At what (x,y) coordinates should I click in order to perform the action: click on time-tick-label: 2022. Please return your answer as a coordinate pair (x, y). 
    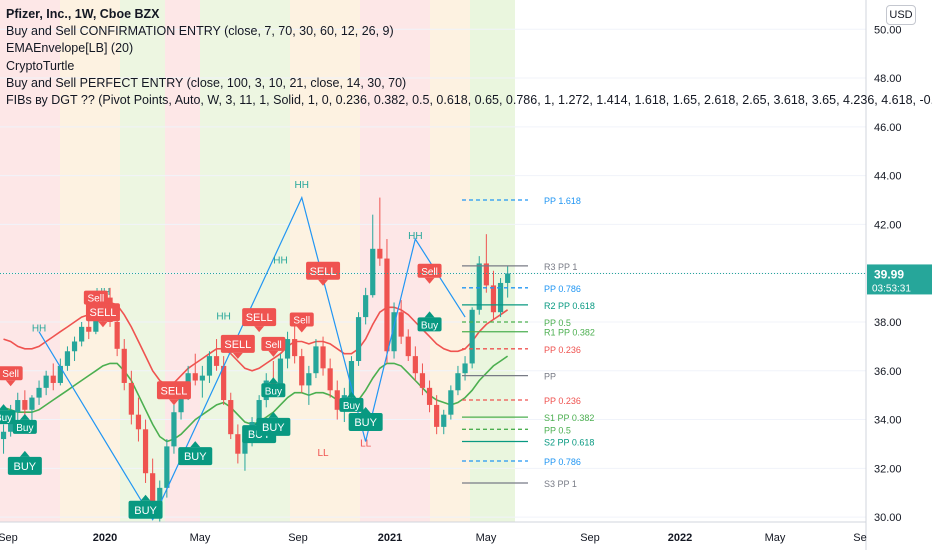
    Looking at the image, I should click on (680, 538).